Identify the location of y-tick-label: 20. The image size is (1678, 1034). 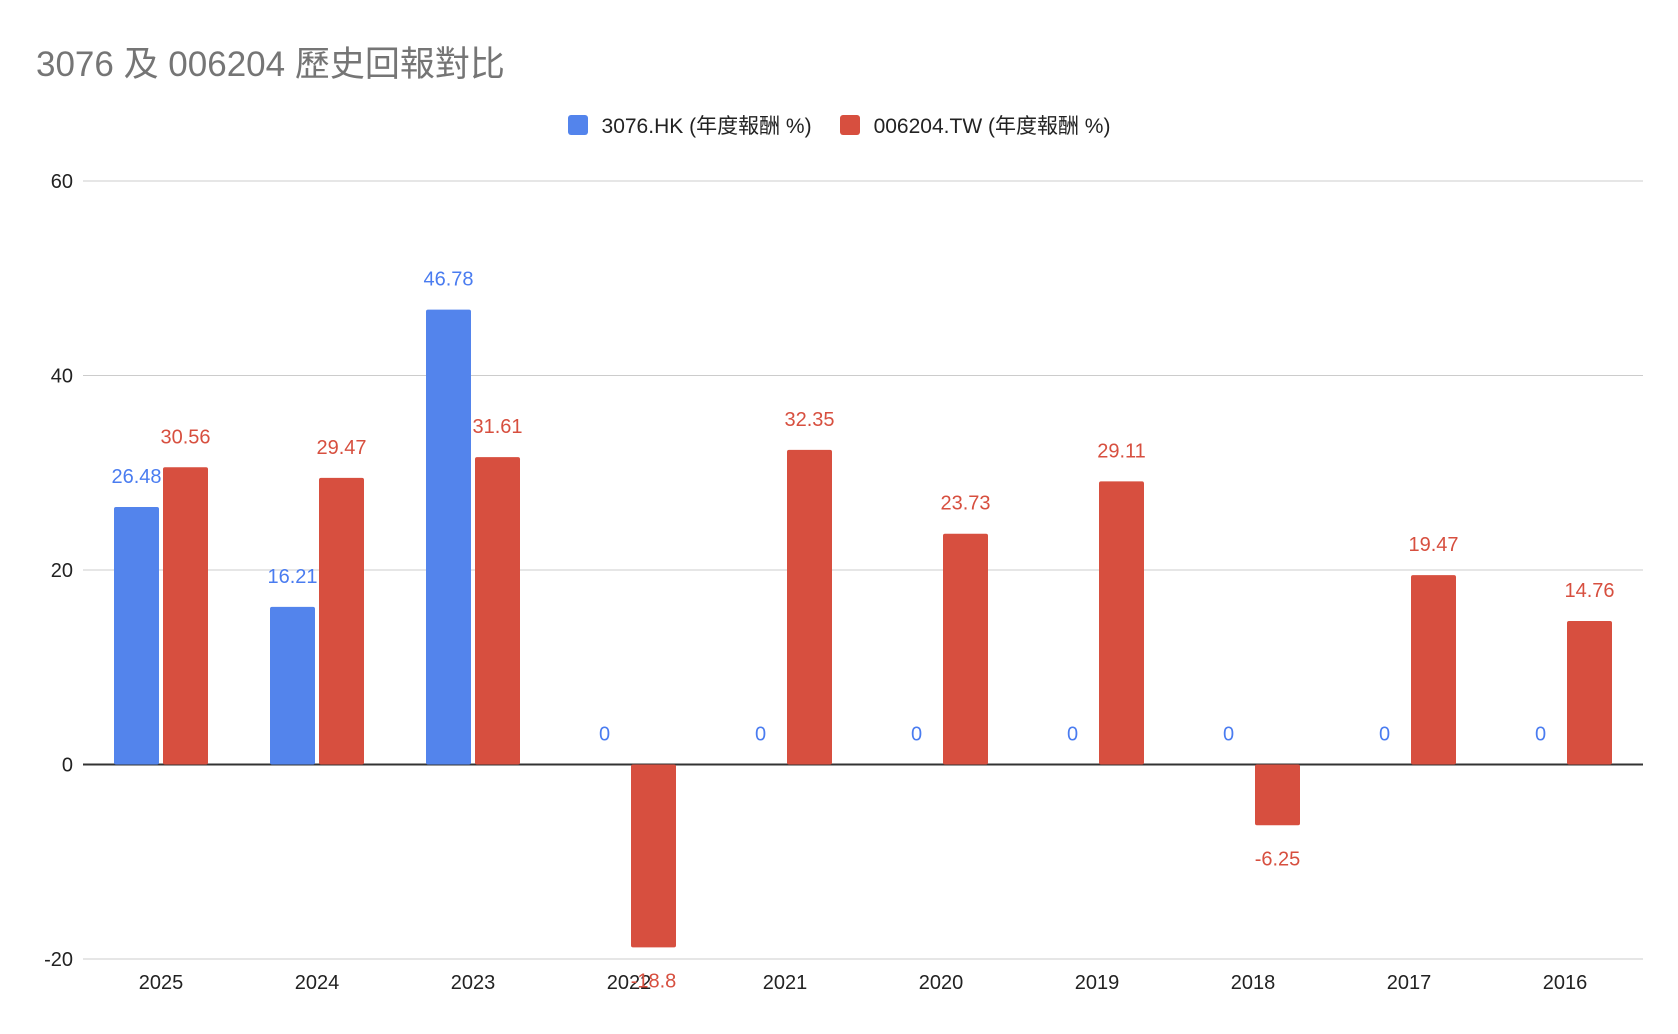
(62, 571).